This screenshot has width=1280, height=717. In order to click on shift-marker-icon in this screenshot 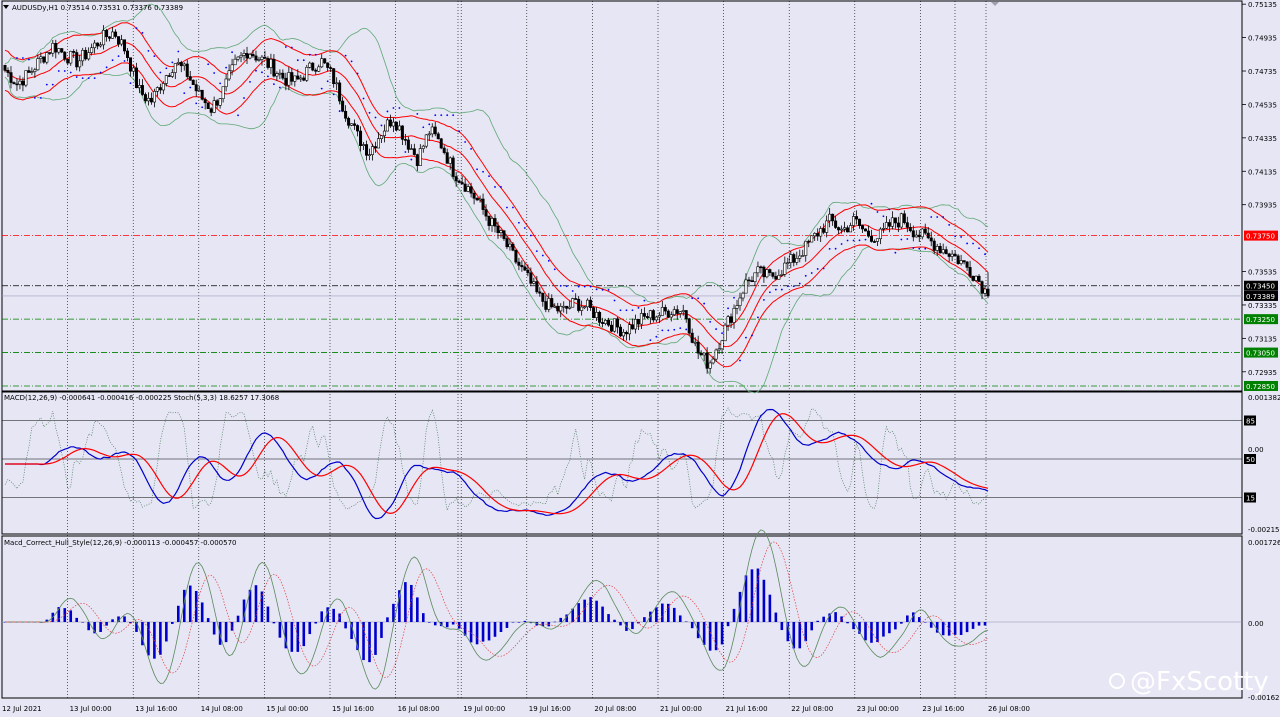, I will do `click(995, 4)`.